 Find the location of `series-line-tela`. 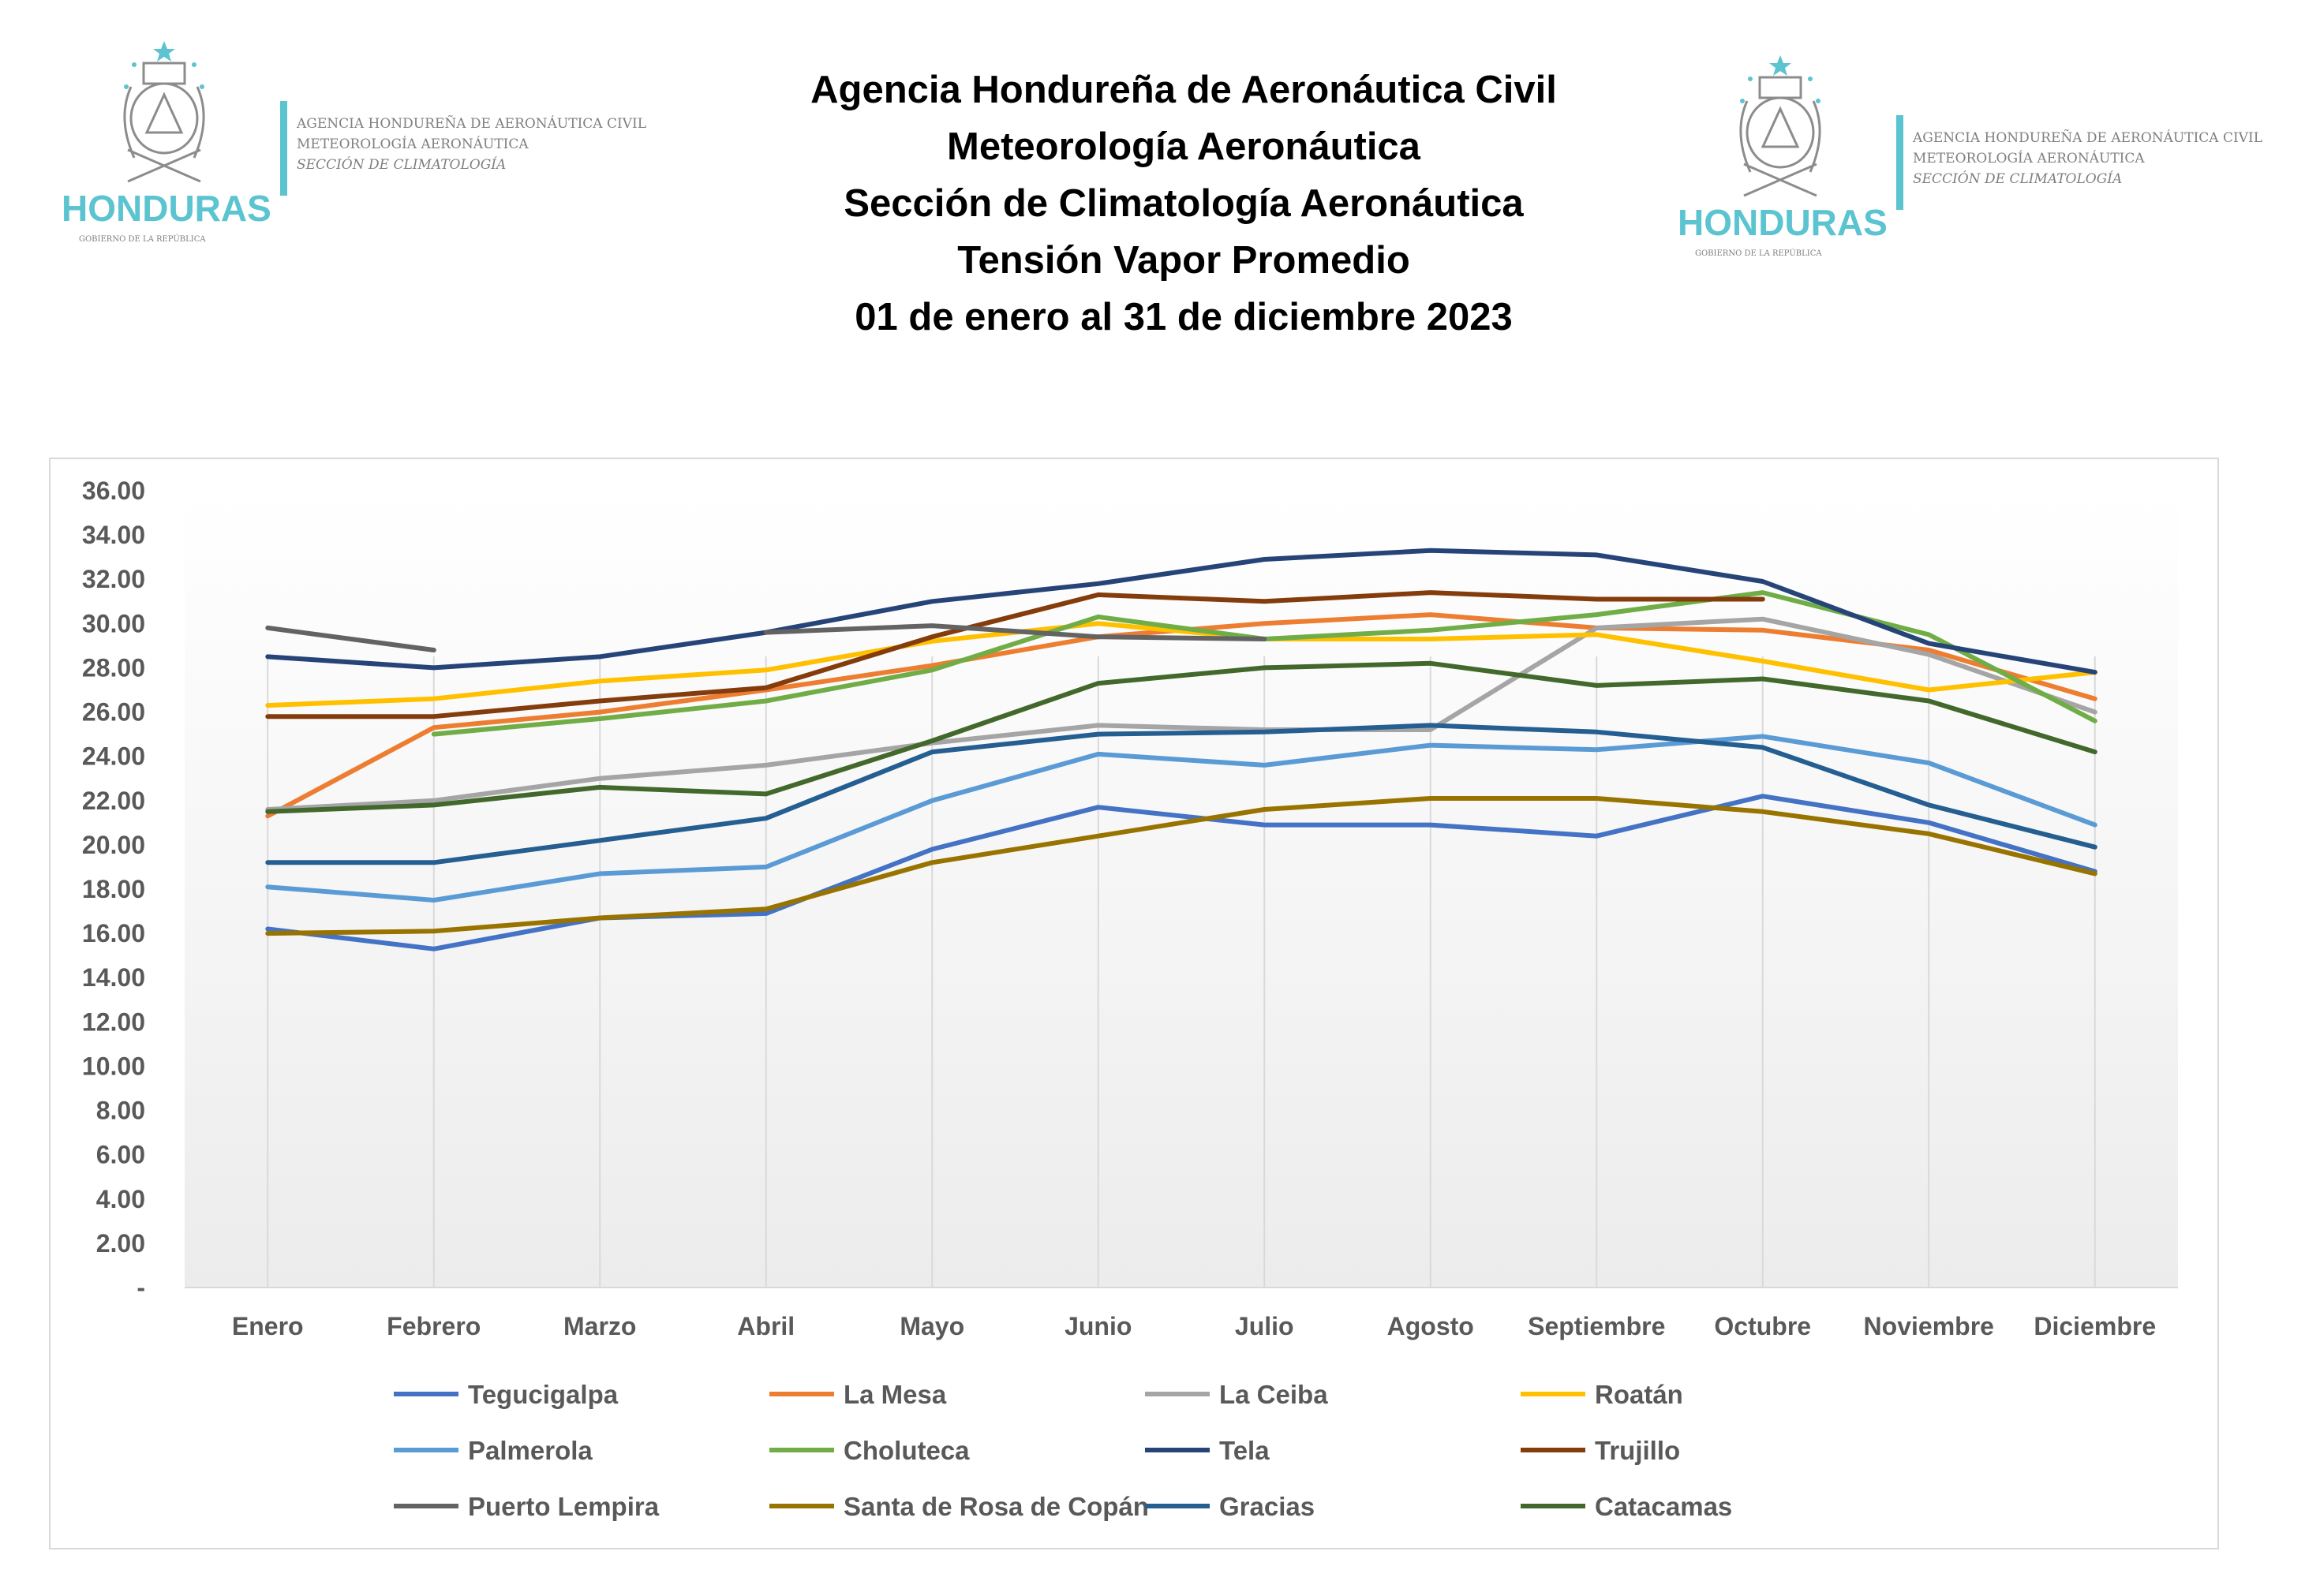

series-line-tela is located at coordinates (1181, 611).